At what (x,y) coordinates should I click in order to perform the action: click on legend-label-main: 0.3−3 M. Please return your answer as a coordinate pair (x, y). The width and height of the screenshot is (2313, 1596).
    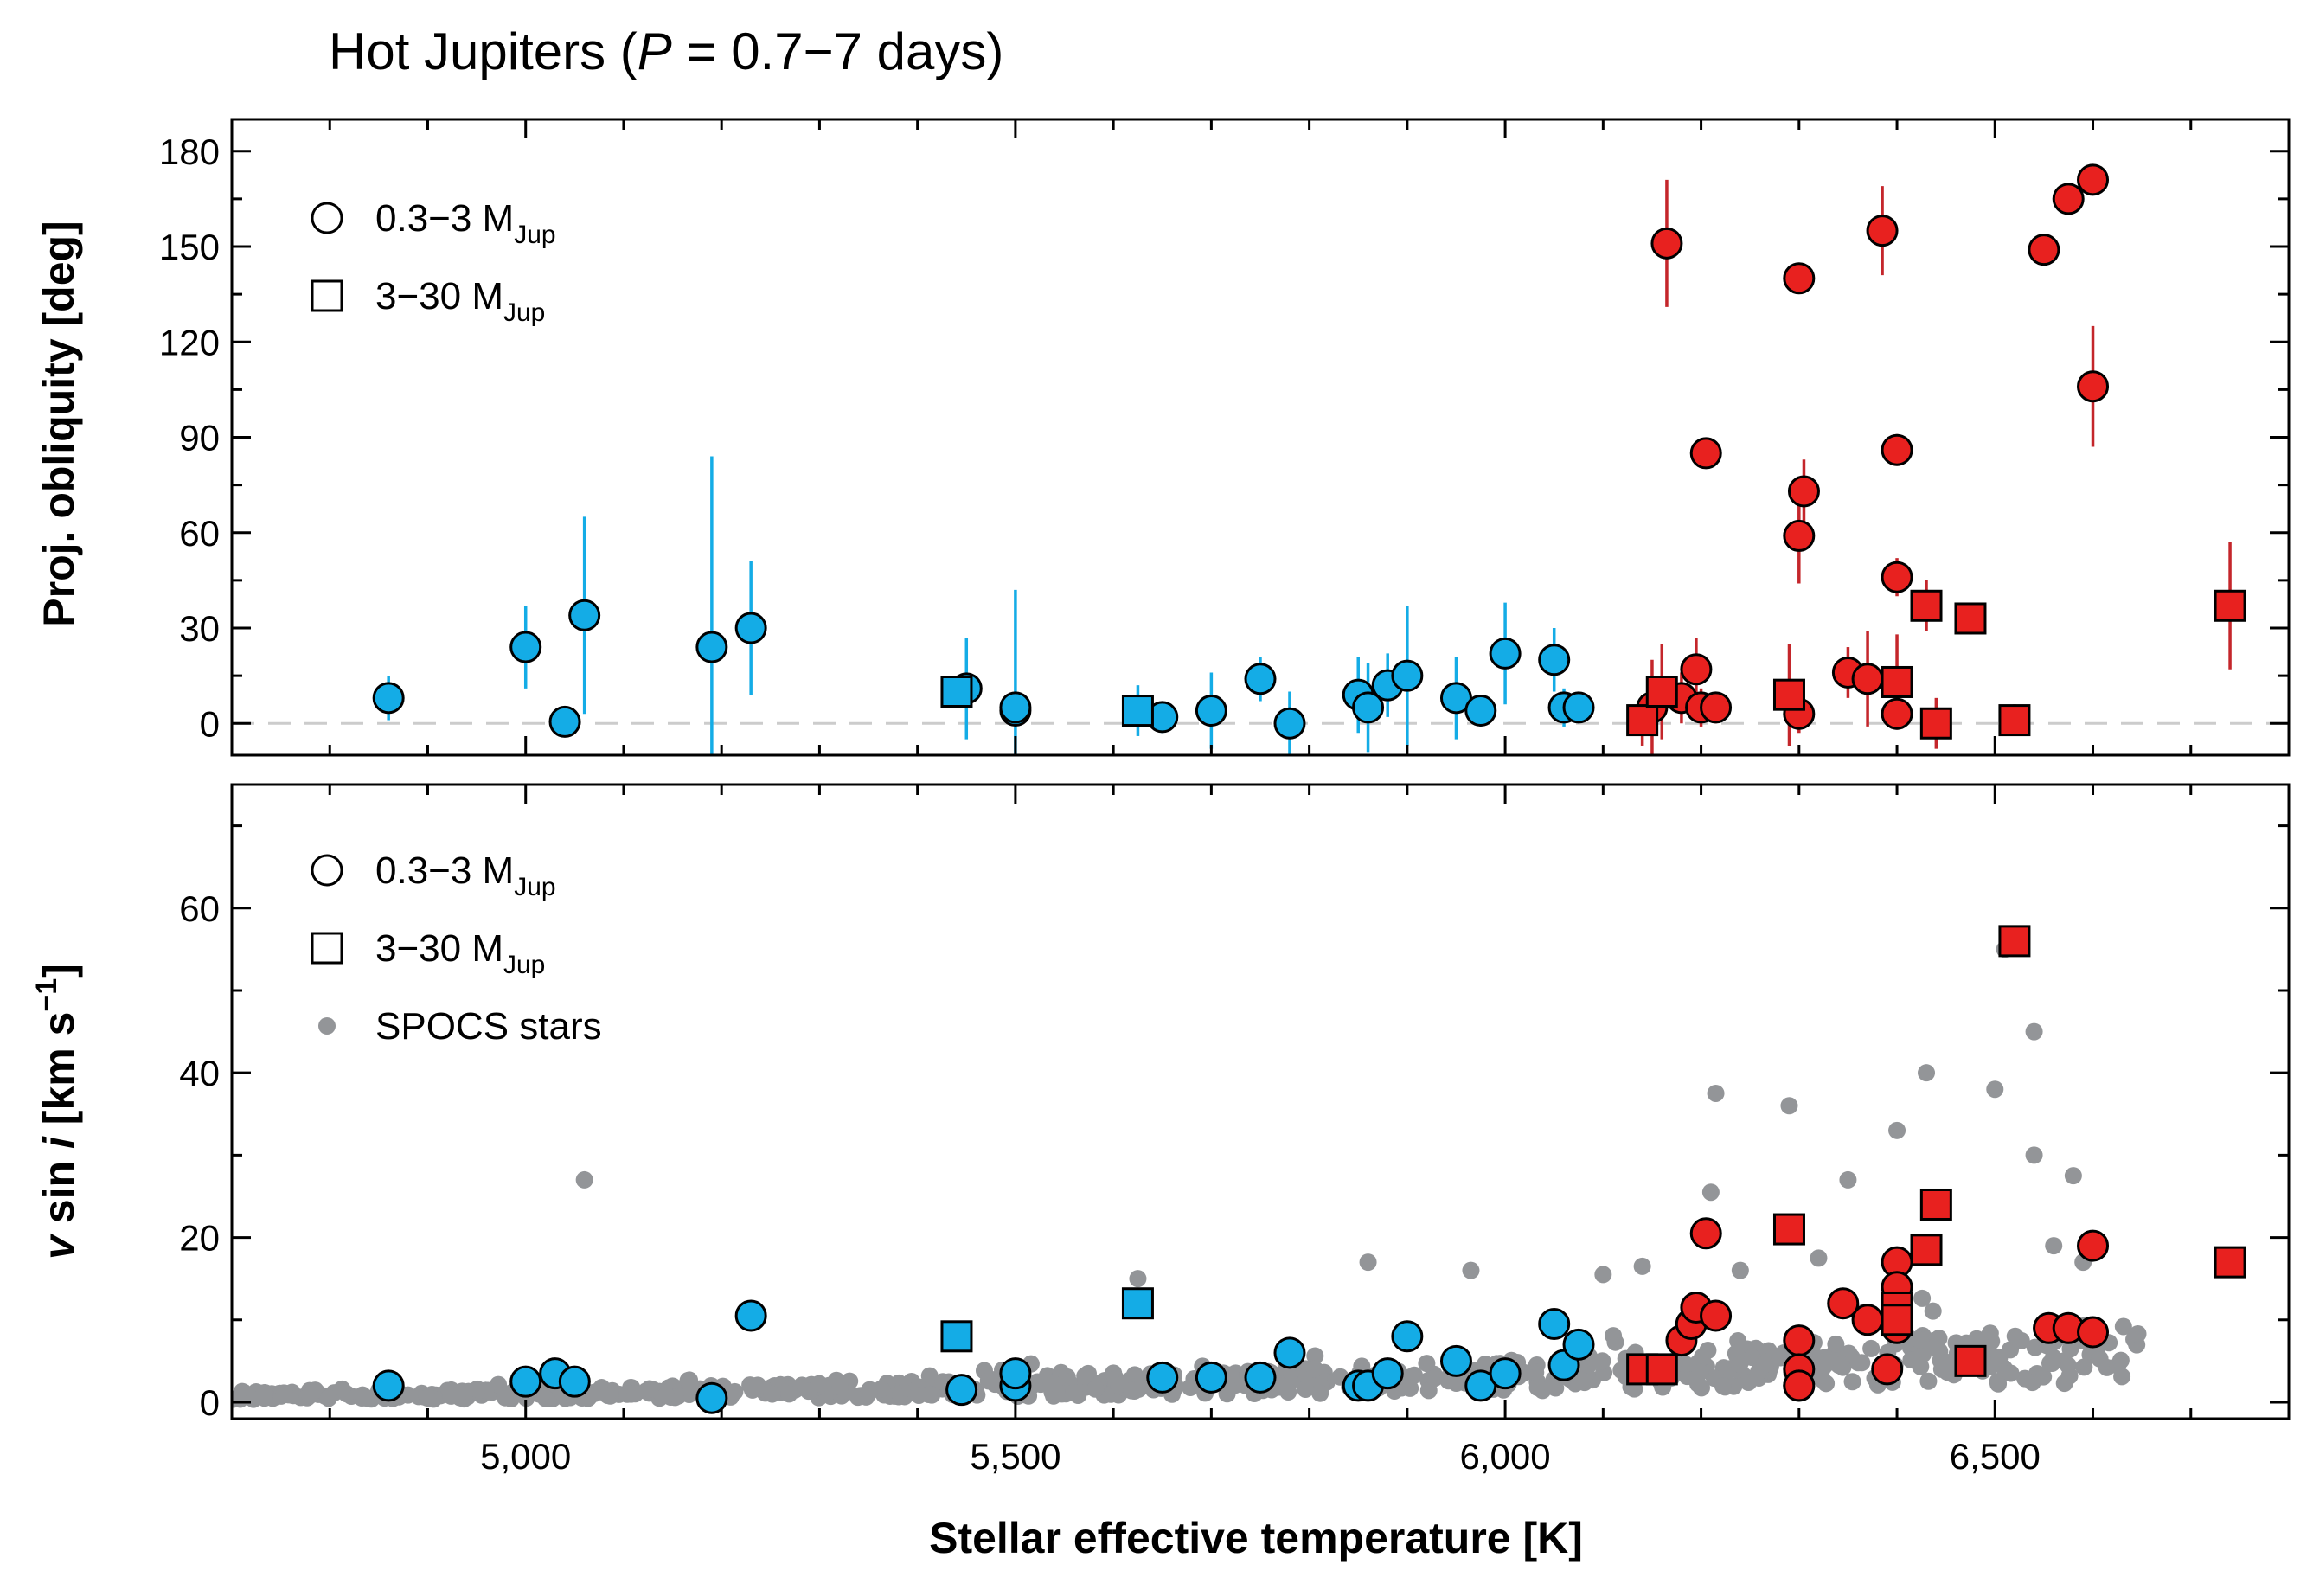
    Looking at the image, I should click on (444, 870).